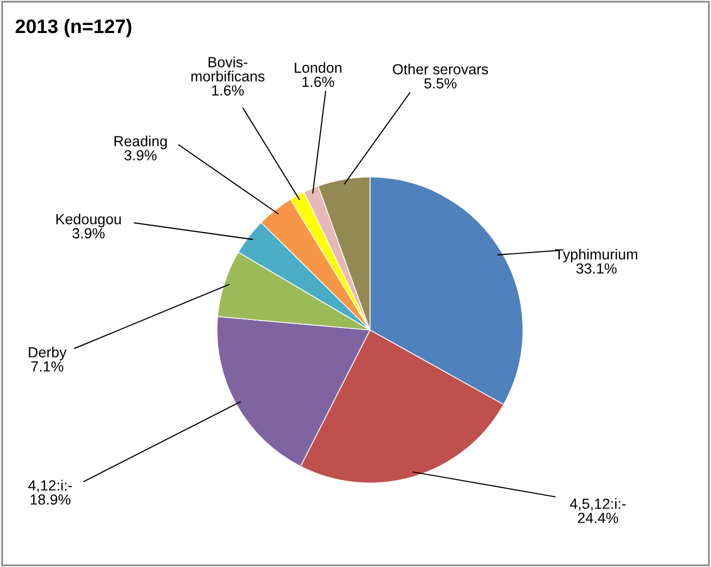 The image size is (711, 567). Describe the element at coordinates (318, 67) in the screenshot. I see `slice-label: London` at that location.